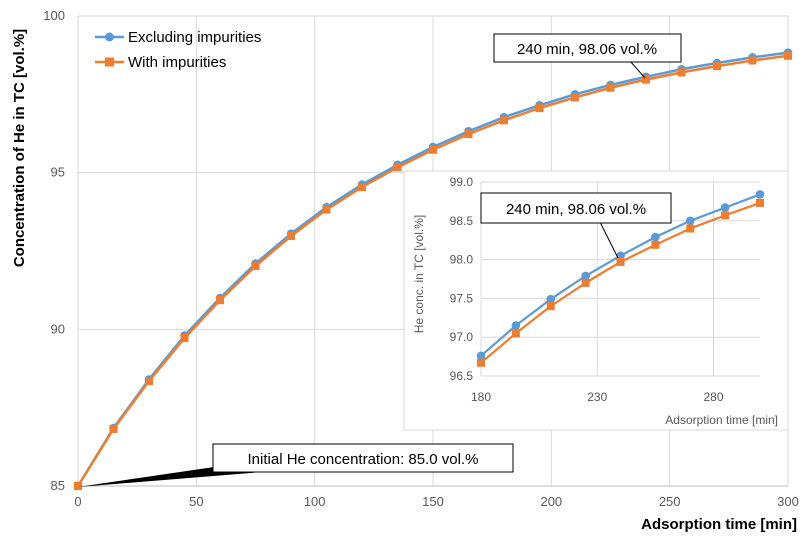 The height and width of the screenshot is (539, 802). I want to click on main-x-tick-label: 150, so click(433, 501).